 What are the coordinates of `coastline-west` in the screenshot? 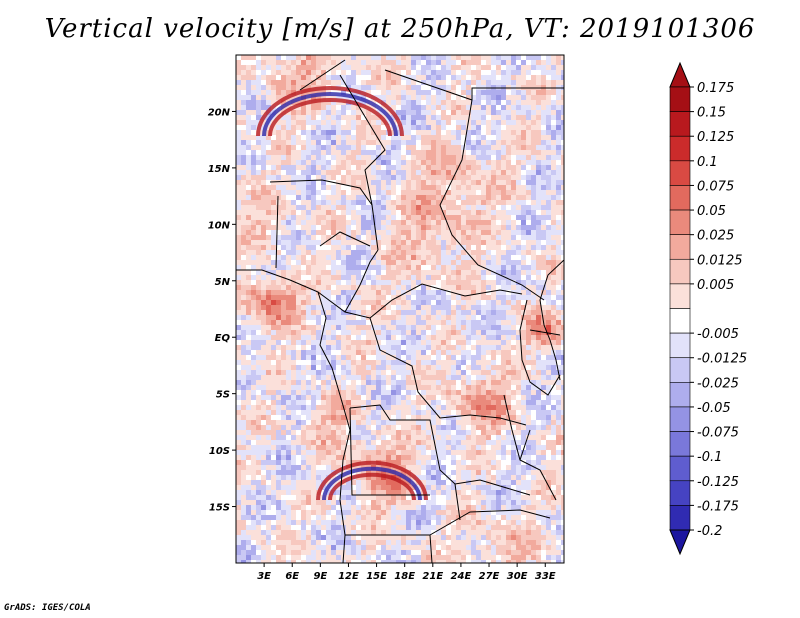 It's located at (293, 416).